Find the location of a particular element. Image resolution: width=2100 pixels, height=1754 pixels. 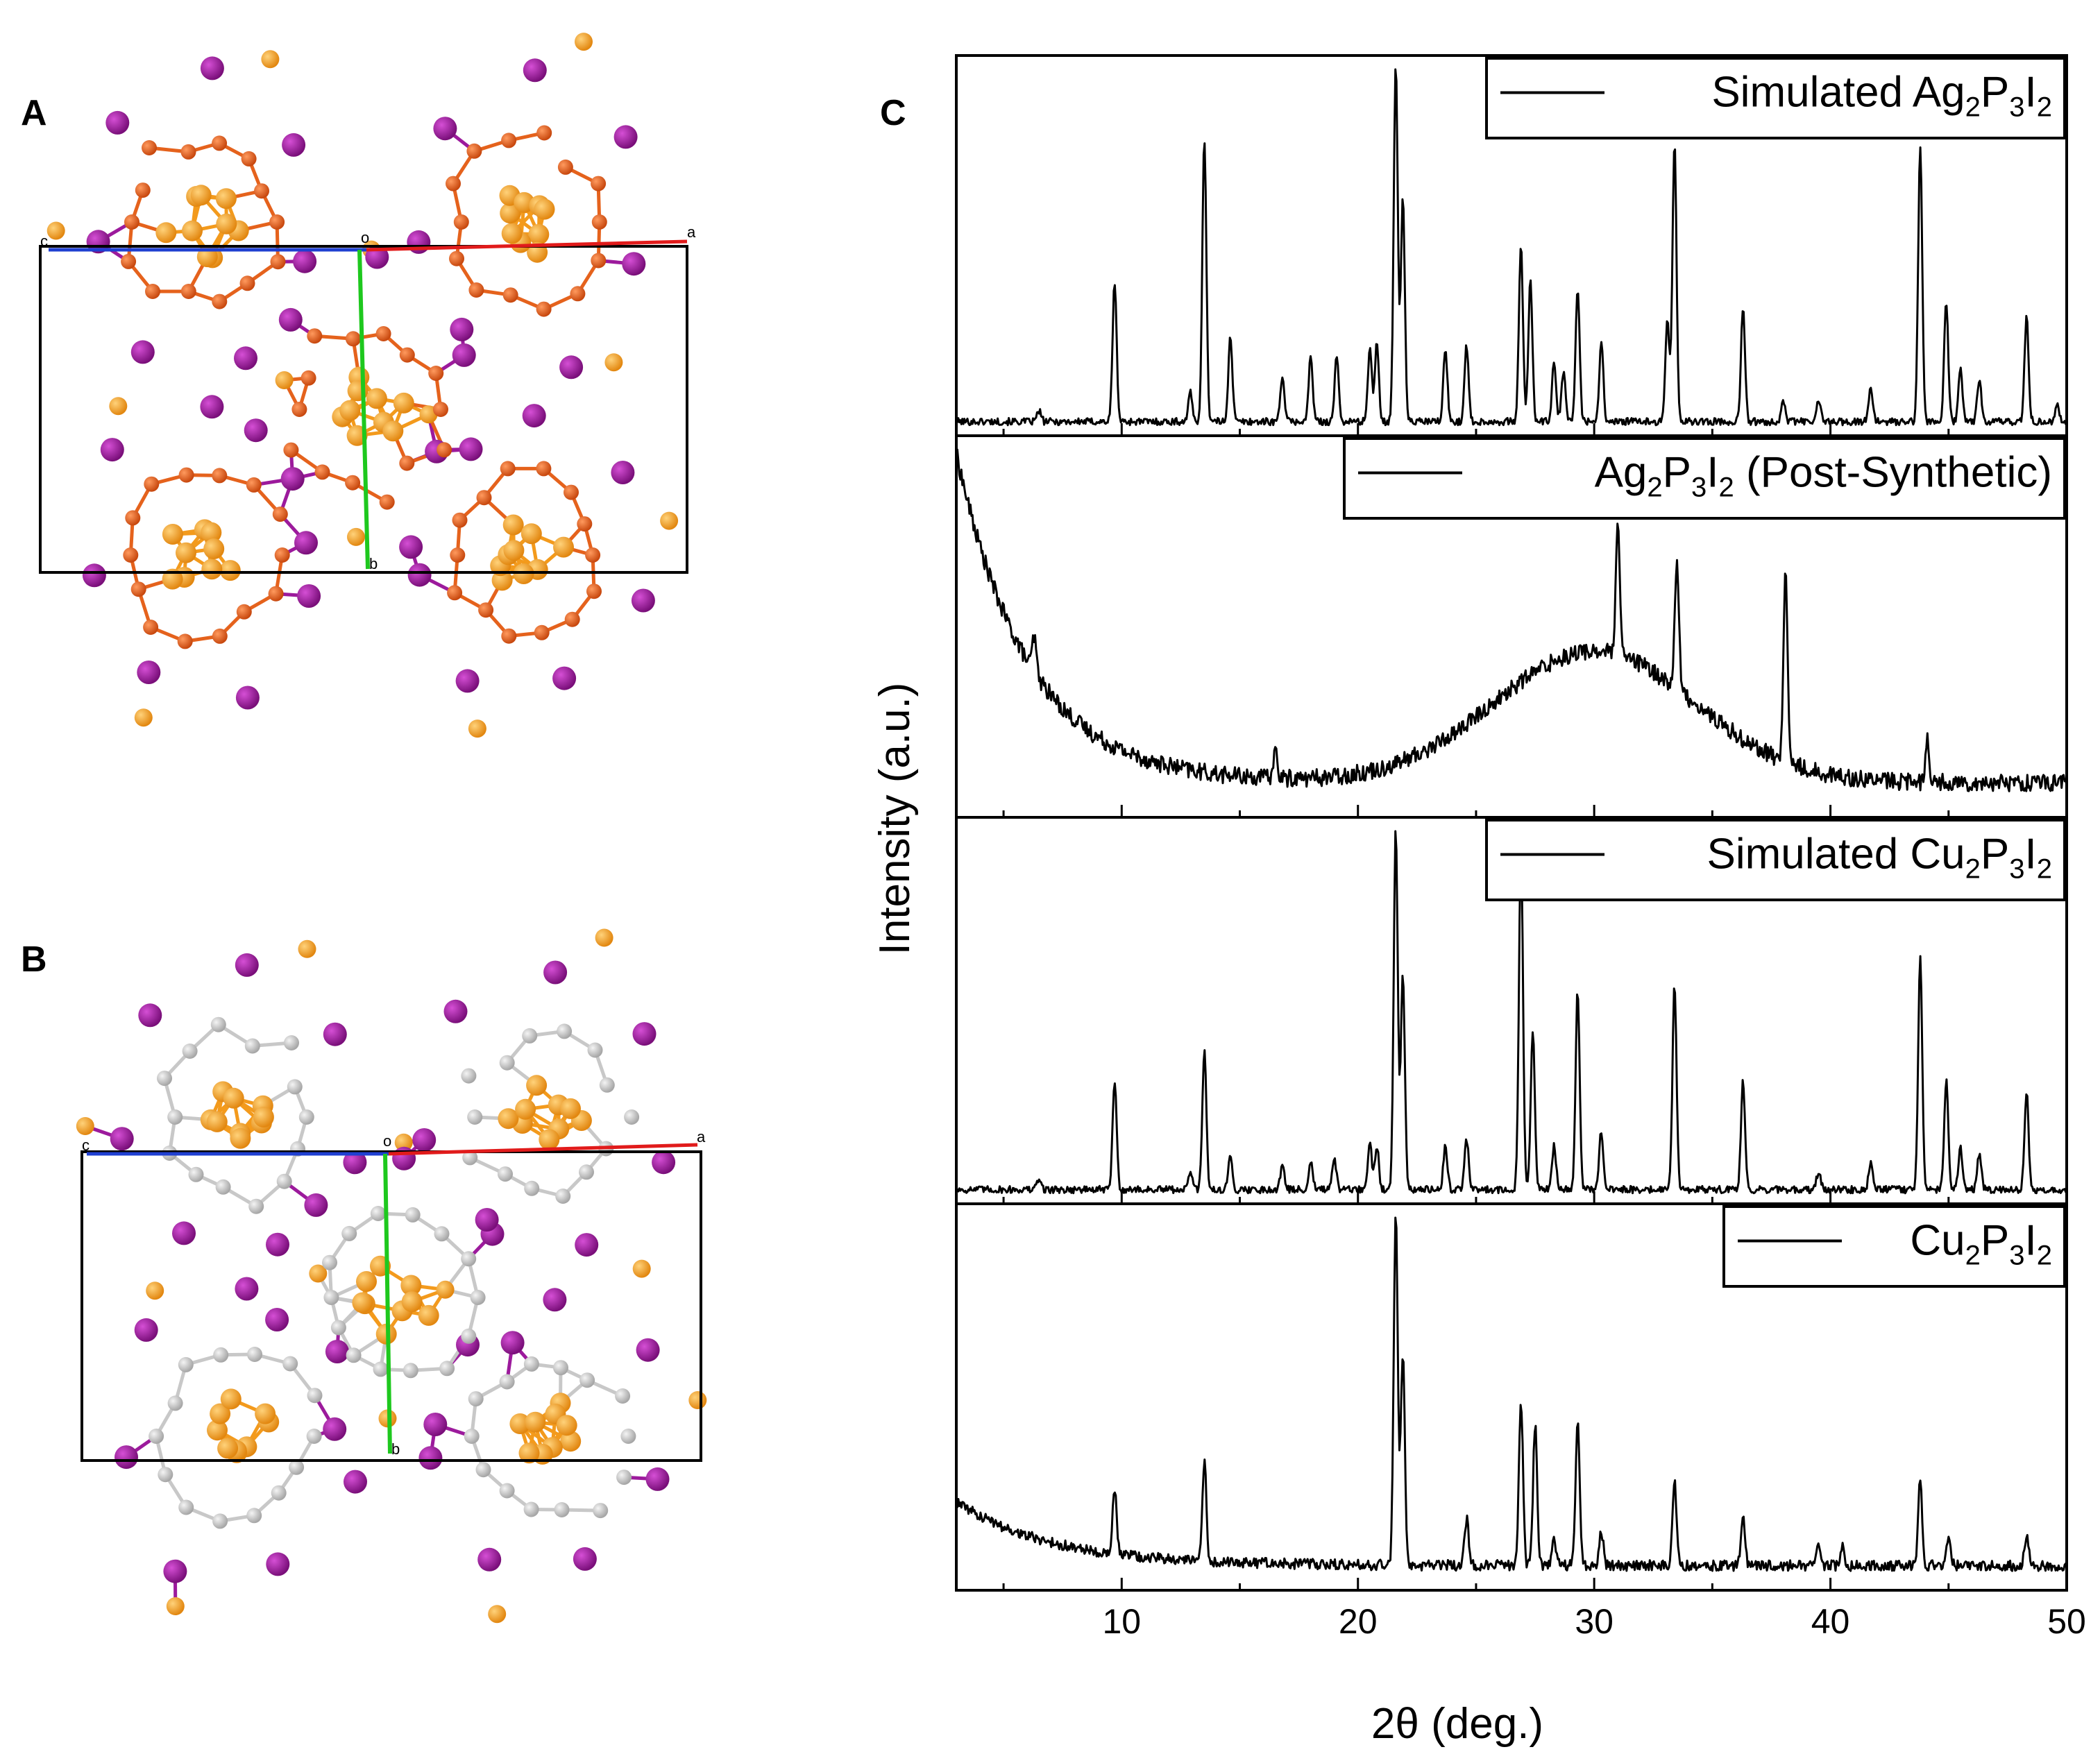

legend-label: Cu2P3I2 is located at coordinates (1981, 1244).